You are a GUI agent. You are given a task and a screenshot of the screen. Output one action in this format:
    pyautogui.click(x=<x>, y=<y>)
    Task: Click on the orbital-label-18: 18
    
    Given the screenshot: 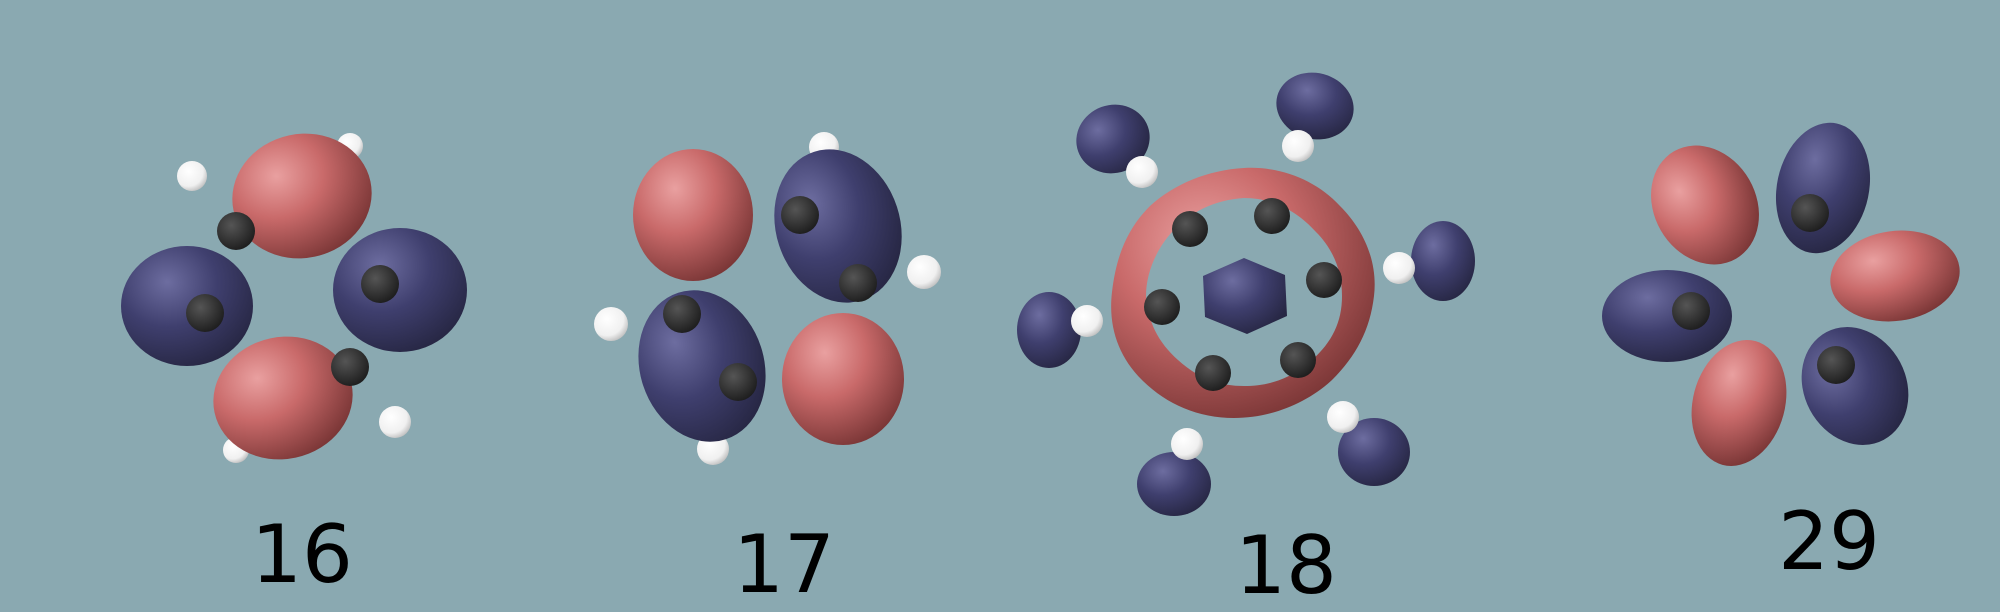 What is the action you would take?
    pyautogui.click(x=1286, y=565)
    